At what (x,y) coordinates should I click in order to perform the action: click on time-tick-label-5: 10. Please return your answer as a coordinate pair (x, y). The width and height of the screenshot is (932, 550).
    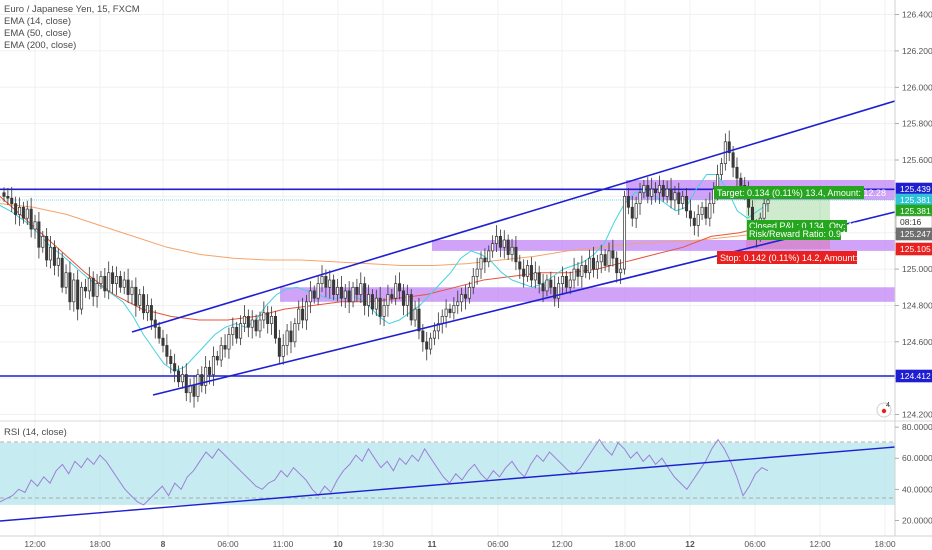
    Looking at the image, I should click on (338, 544).